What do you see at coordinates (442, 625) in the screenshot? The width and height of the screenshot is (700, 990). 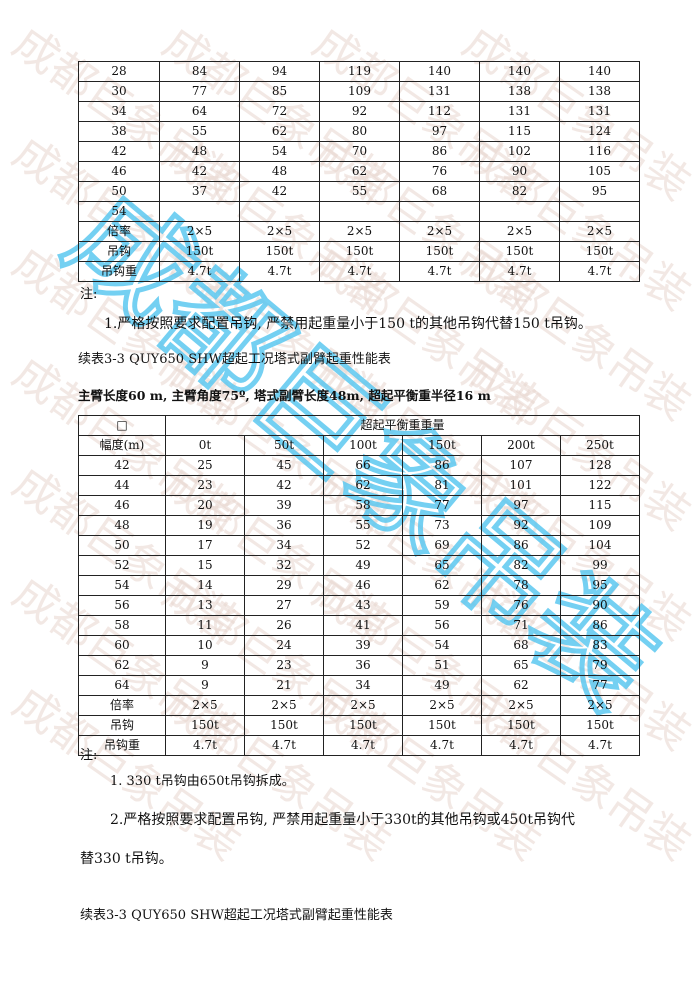 I see `value-cell: 56` at bounding box center [442, 625].